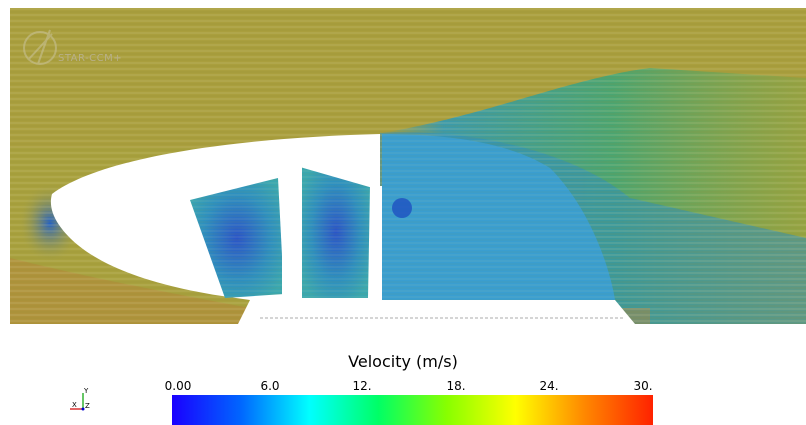  What do you see at coordinates (40, 47) in the screenshot?
I see `star-ccm-logo-icon` at bounding box center [40, 47].